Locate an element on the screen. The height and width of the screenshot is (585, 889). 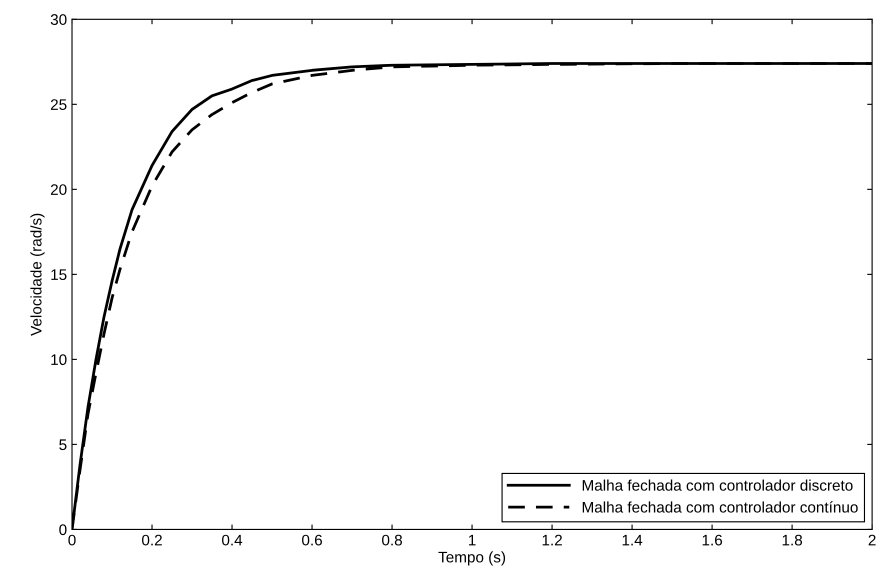
x-tick-label: 0.8 is located at coordinates (392, 540).